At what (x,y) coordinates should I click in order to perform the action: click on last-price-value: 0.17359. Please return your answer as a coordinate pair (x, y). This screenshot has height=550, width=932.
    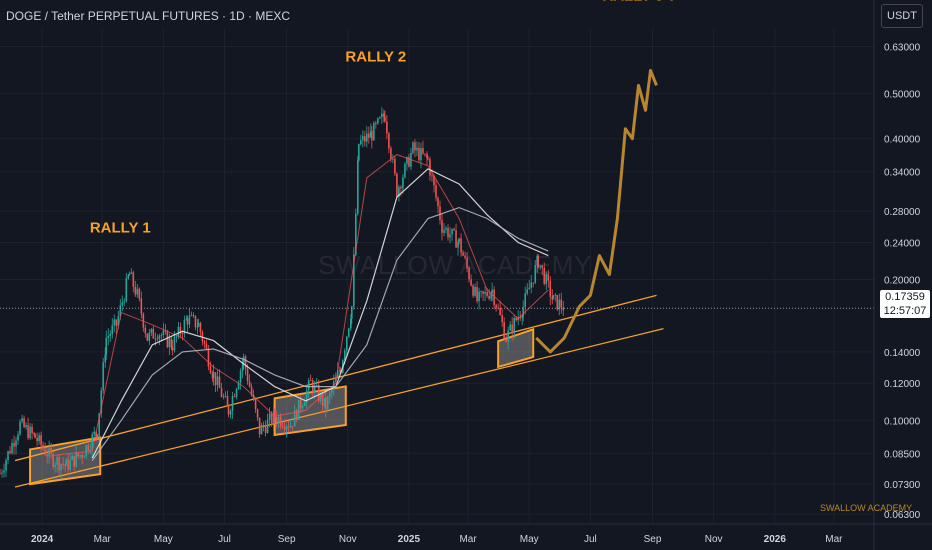
    Looking at the image, I should click on (905, 297).